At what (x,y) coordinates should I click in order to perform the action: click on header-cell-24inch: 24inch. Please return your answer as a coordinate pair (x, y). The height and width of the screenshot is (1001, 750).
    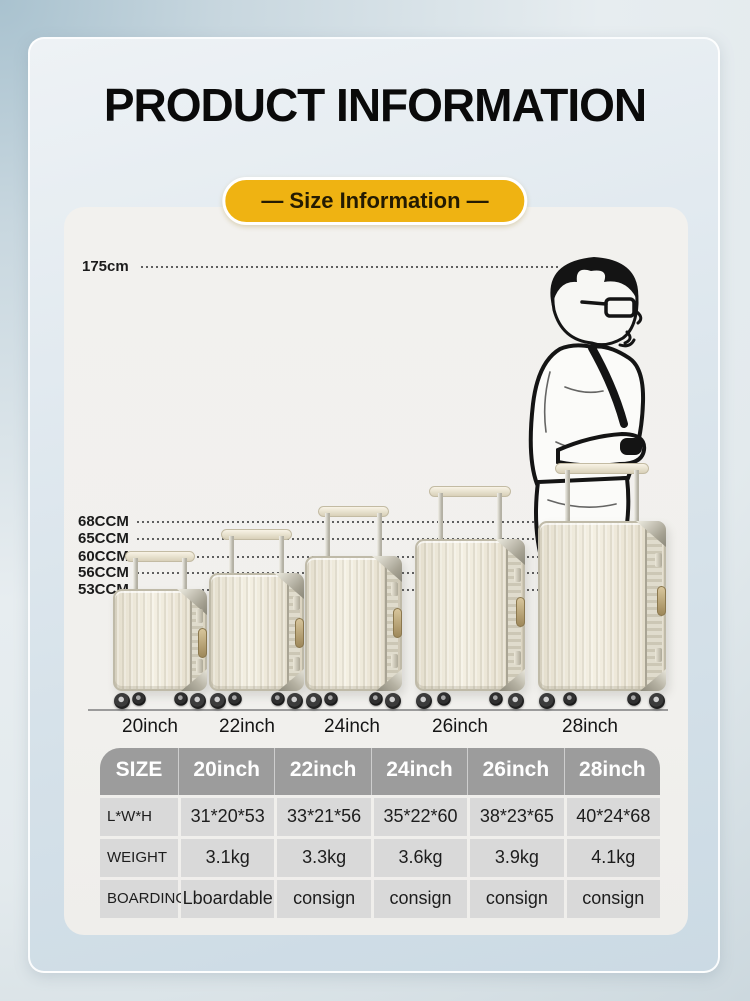
    Looking at the image, I should click on (418, 771).